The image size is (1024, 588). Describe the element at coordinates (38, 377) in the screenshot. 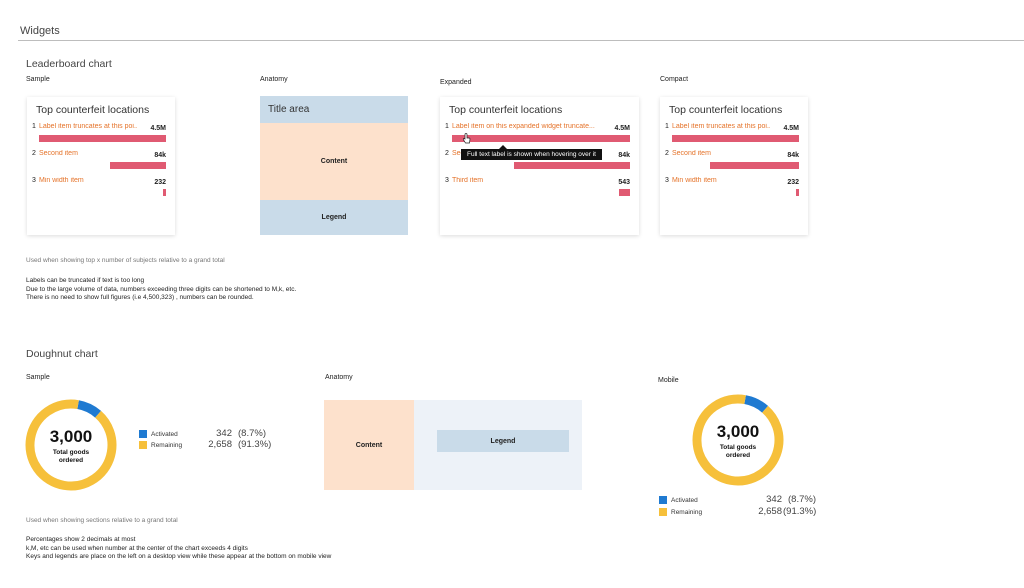

I see `doughnut-sample-caption: Sample` at that location.